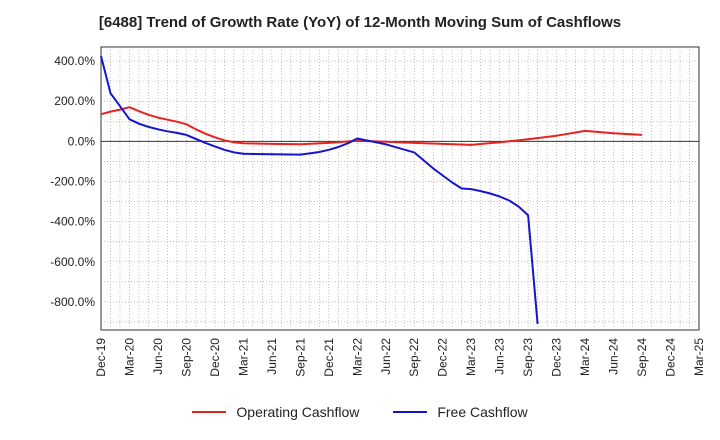  What do you see at coordinates (209, 412) in the screenshot?
I see `legend-swatch-operating-cashflow` at bounding box center [209, 412].